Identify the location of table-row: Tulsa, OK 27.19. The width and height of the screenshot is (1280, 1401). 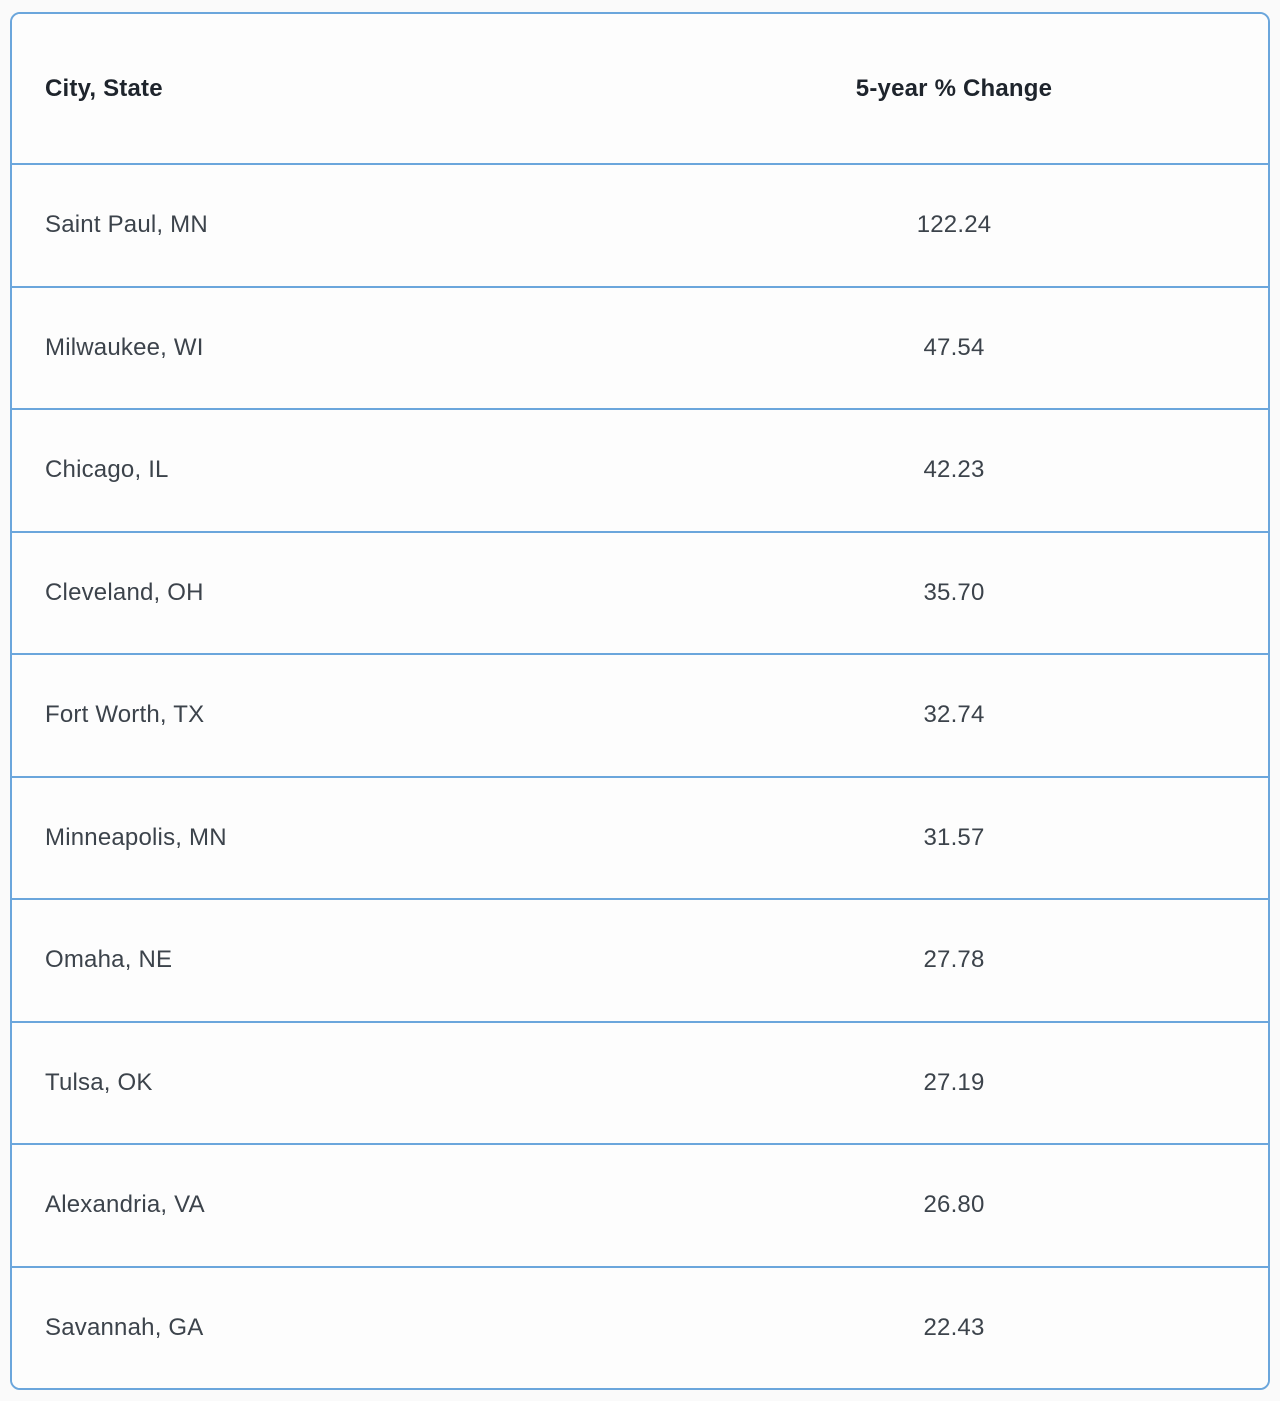
(640, 1083).